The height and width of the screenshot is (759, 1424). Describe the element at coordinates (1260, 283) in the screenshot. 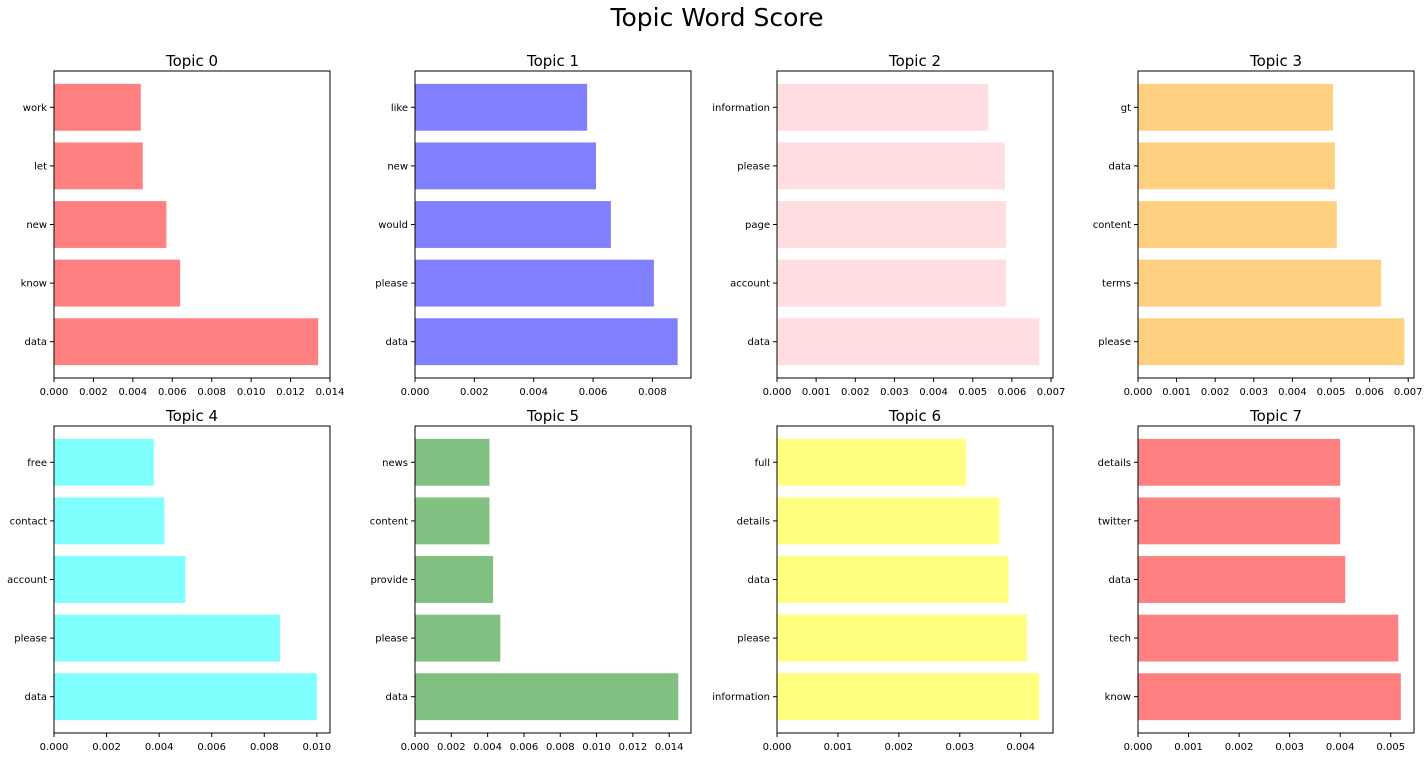

I see `bar-terms` at that location.